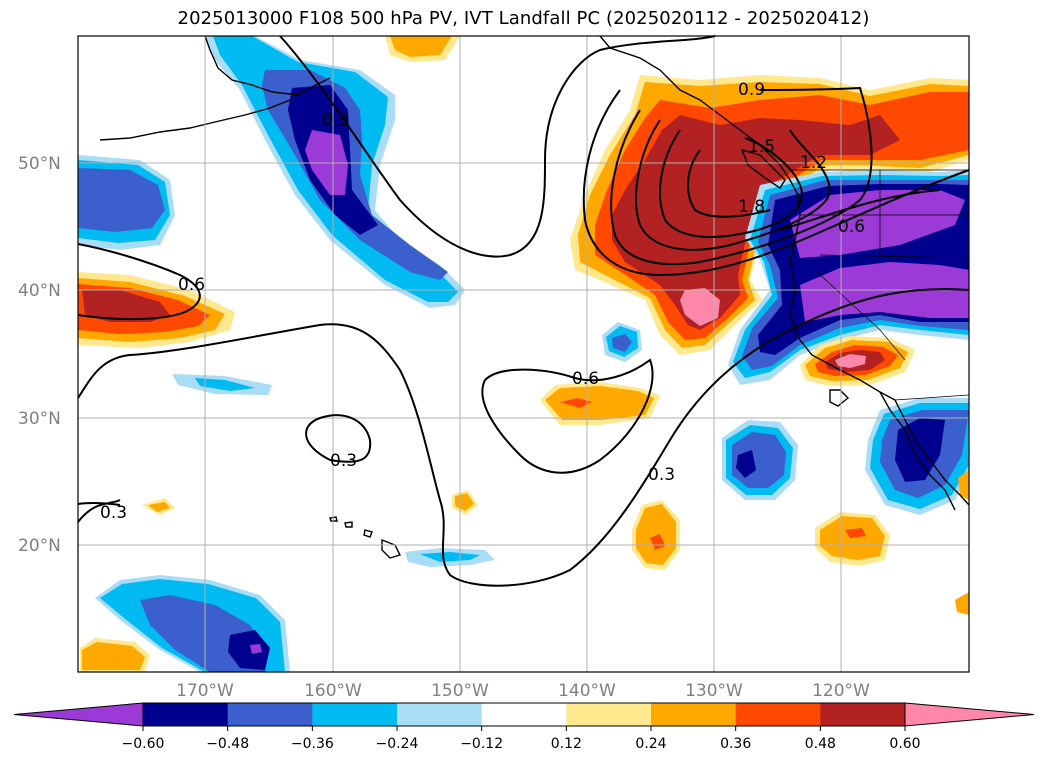  What do you see at coordinates (746, 464) in the screenshot?
I see `neg-field-mid-navy` at bounding box center [746, 464].